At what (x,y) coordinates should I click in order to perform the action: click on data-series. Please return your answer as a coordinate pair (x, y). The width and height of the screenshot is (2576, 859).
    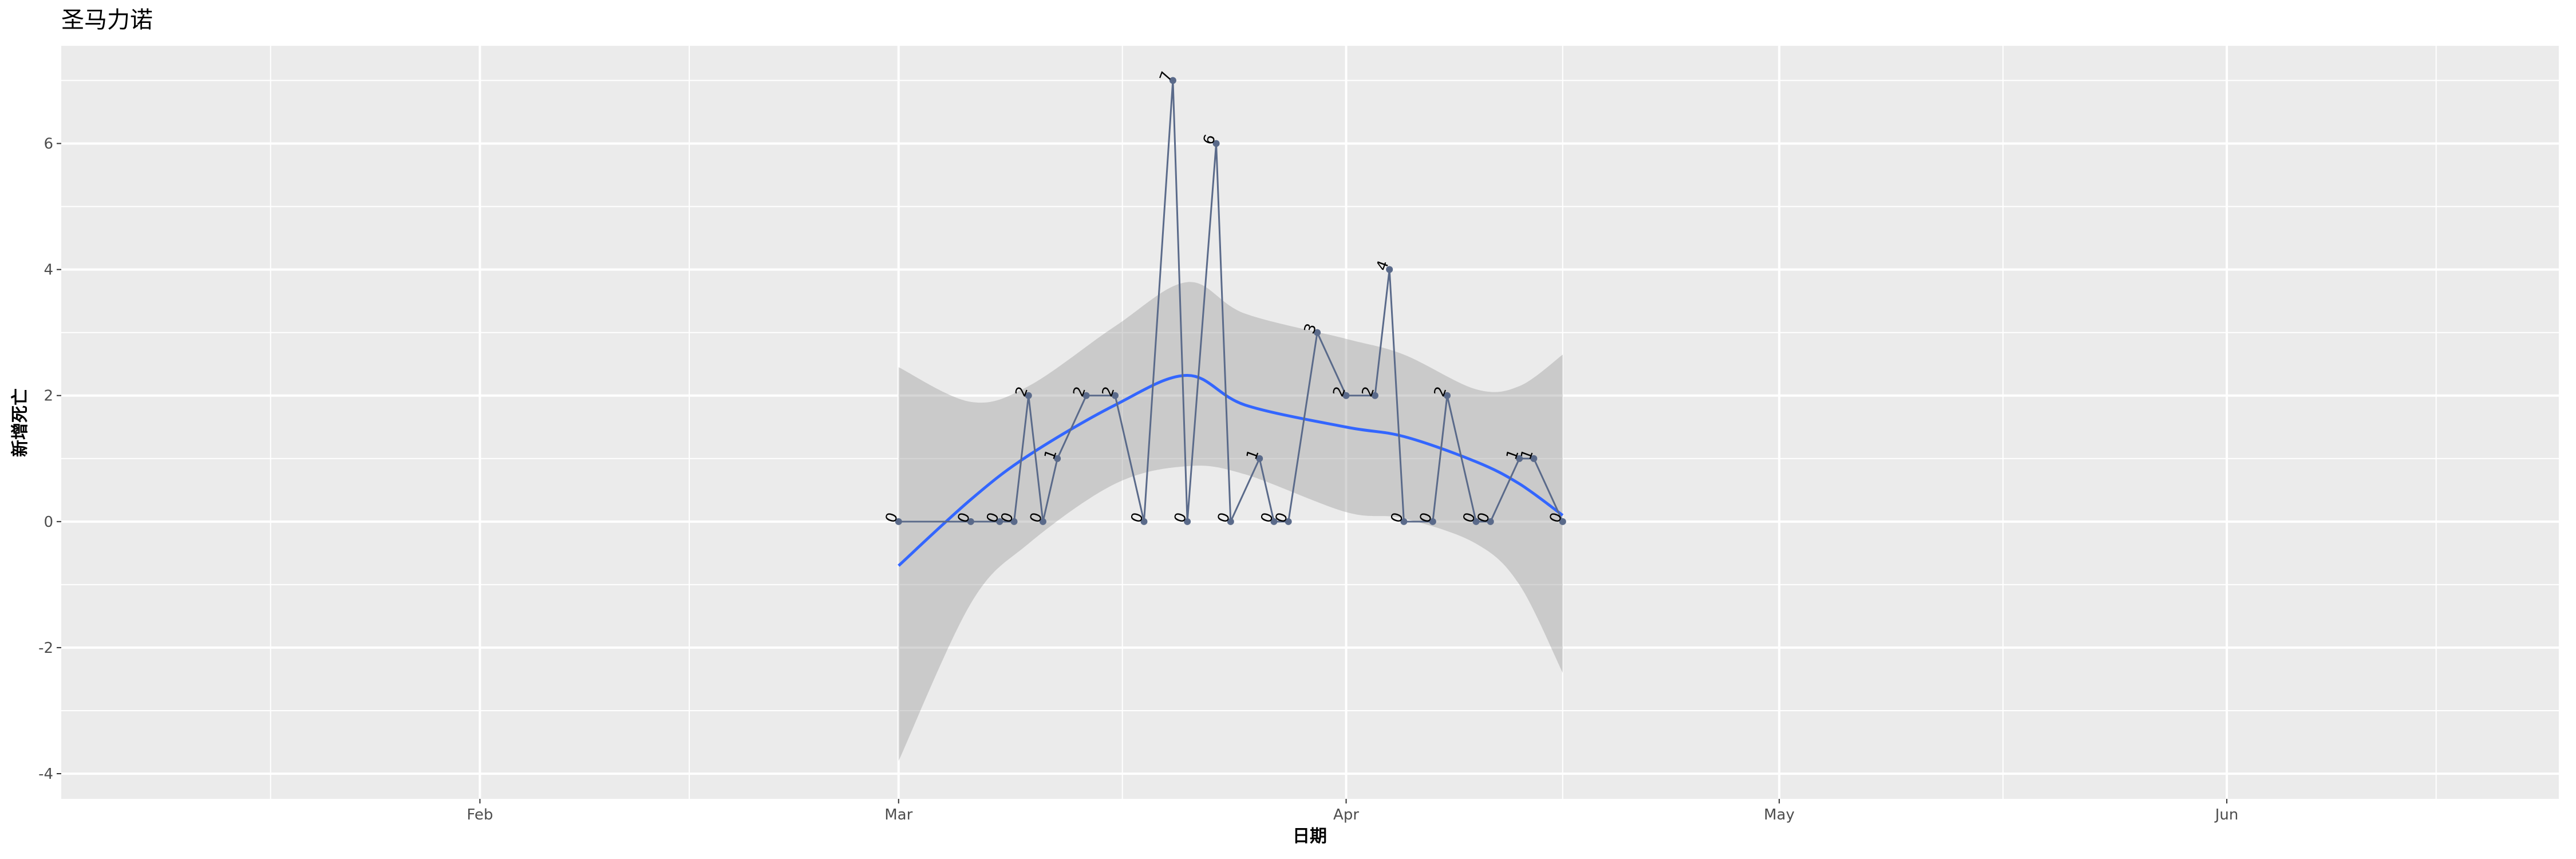
    Looking at the image, I should click on (1230, 301).